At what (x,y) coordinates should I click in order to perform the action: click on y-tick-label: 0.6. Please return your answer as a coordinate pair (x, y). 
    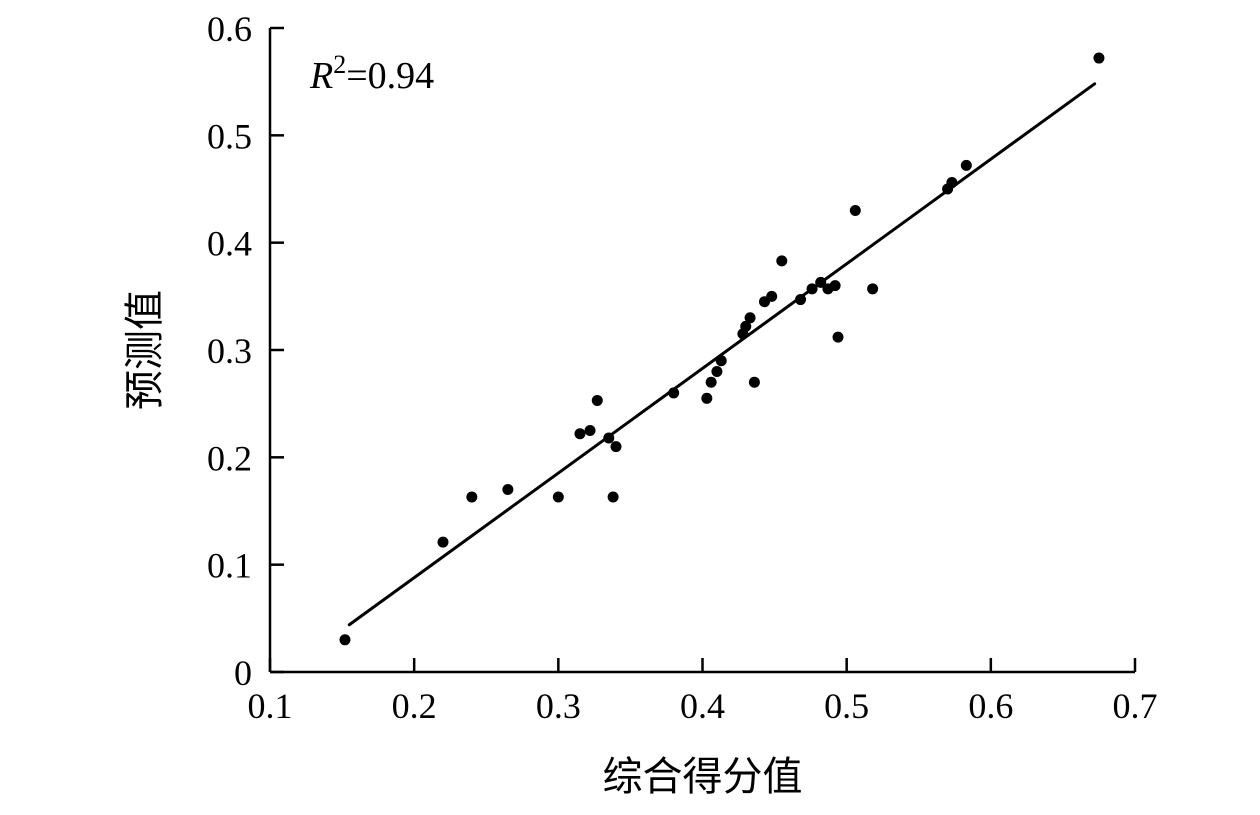
    Looking at the image, I should click on (229, 29).